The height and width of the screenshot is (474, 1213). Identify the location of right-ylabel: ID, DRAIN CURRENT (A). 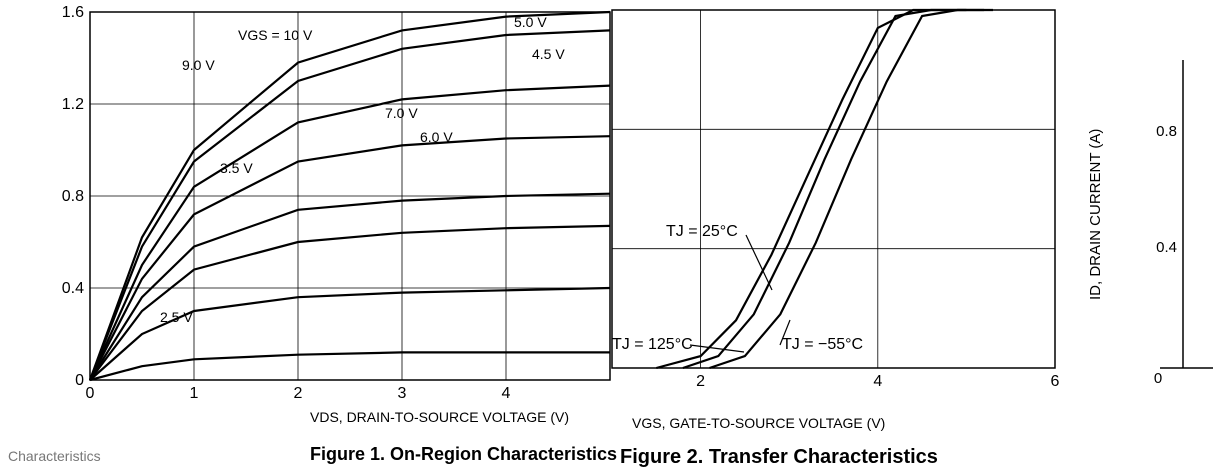
(1095, 214).